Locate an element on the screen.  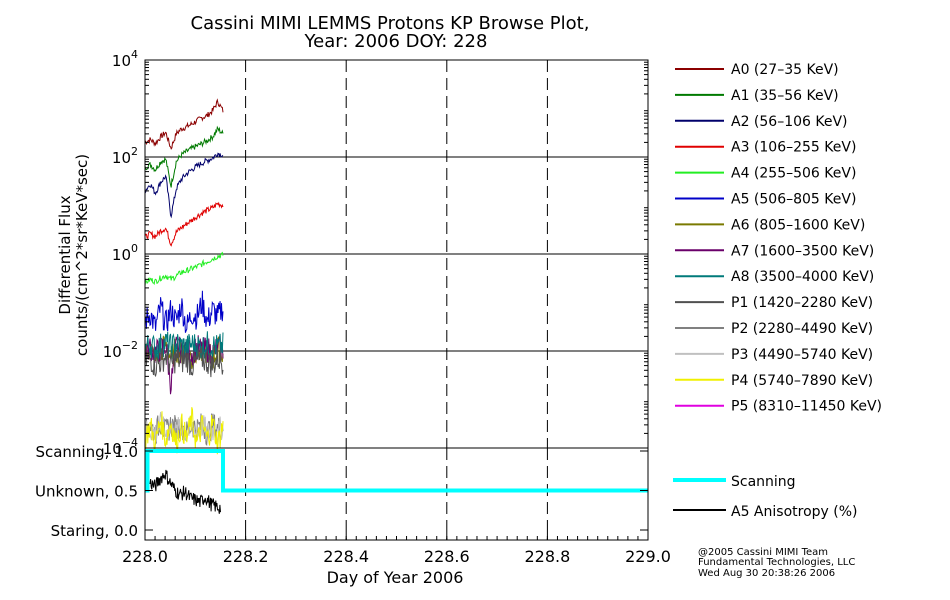
scanning-line is located at coordinates (396, 471).